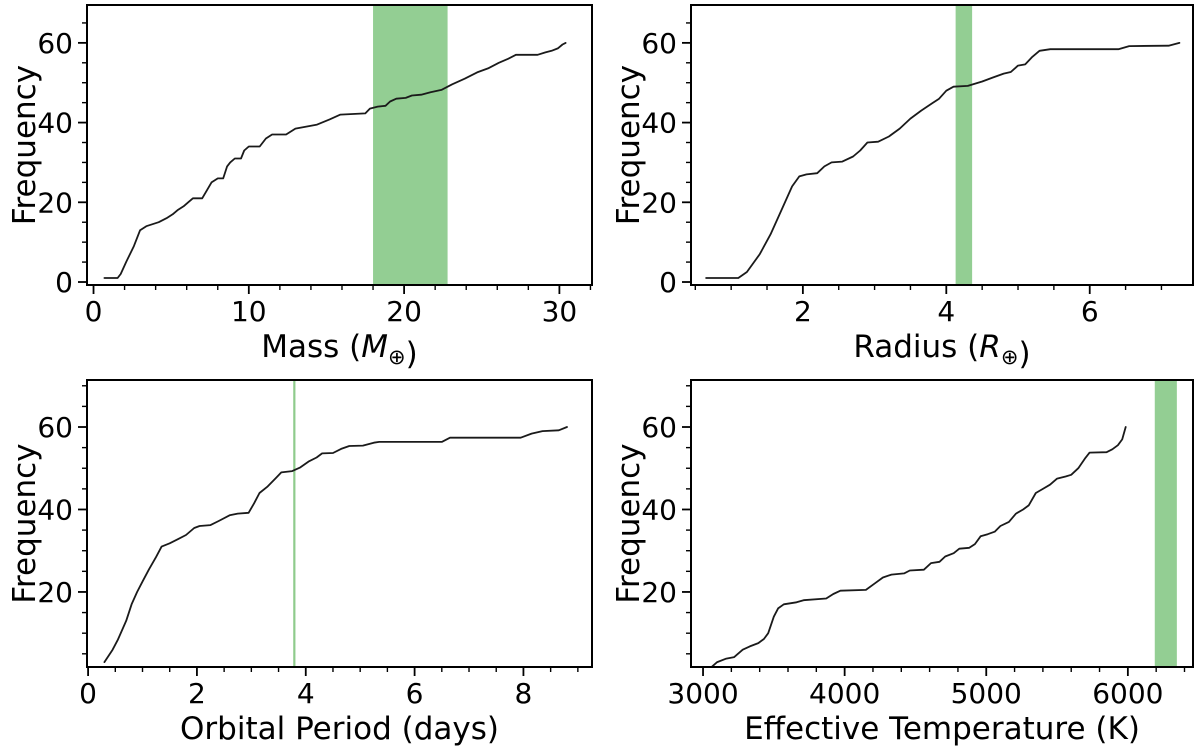 This screenshot has width=1200, height=749. What do you see at coordinates (339, 350) in the screenshot?
I see `x-axis-label: Mass (M⊕)` at bounding box center [339, 350].